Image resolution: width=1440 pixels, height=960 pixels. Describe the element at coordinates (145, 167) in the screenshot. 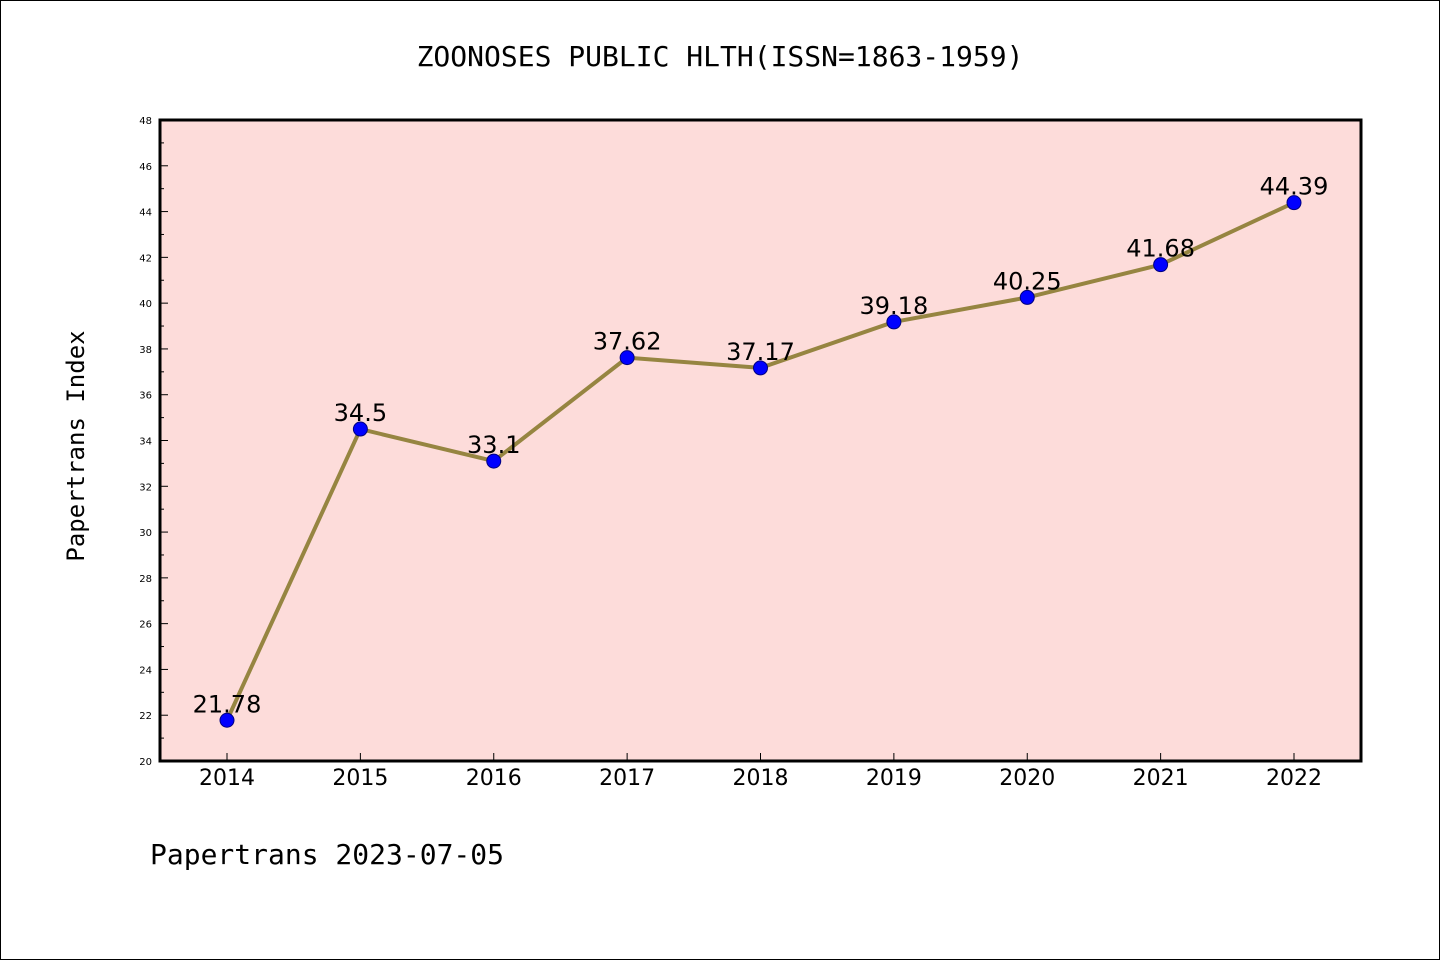

I see `y-tick-label: 46` at that location.